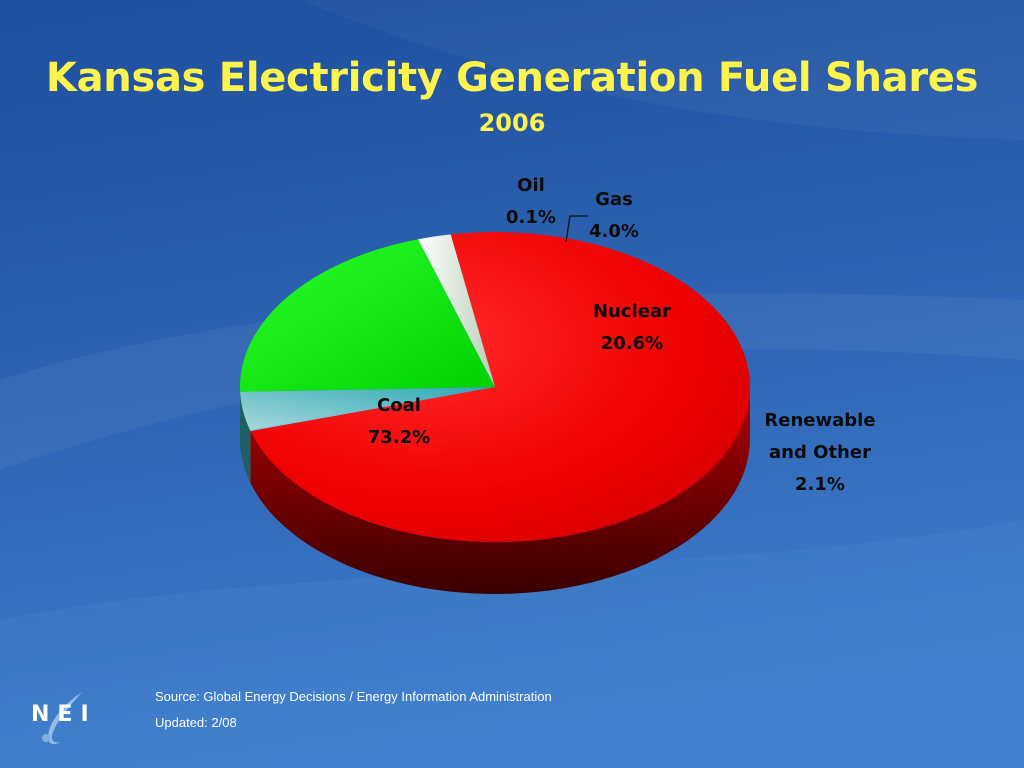  I want to click on slice-label-oil: Oil 0.1%, so click(531, 202).